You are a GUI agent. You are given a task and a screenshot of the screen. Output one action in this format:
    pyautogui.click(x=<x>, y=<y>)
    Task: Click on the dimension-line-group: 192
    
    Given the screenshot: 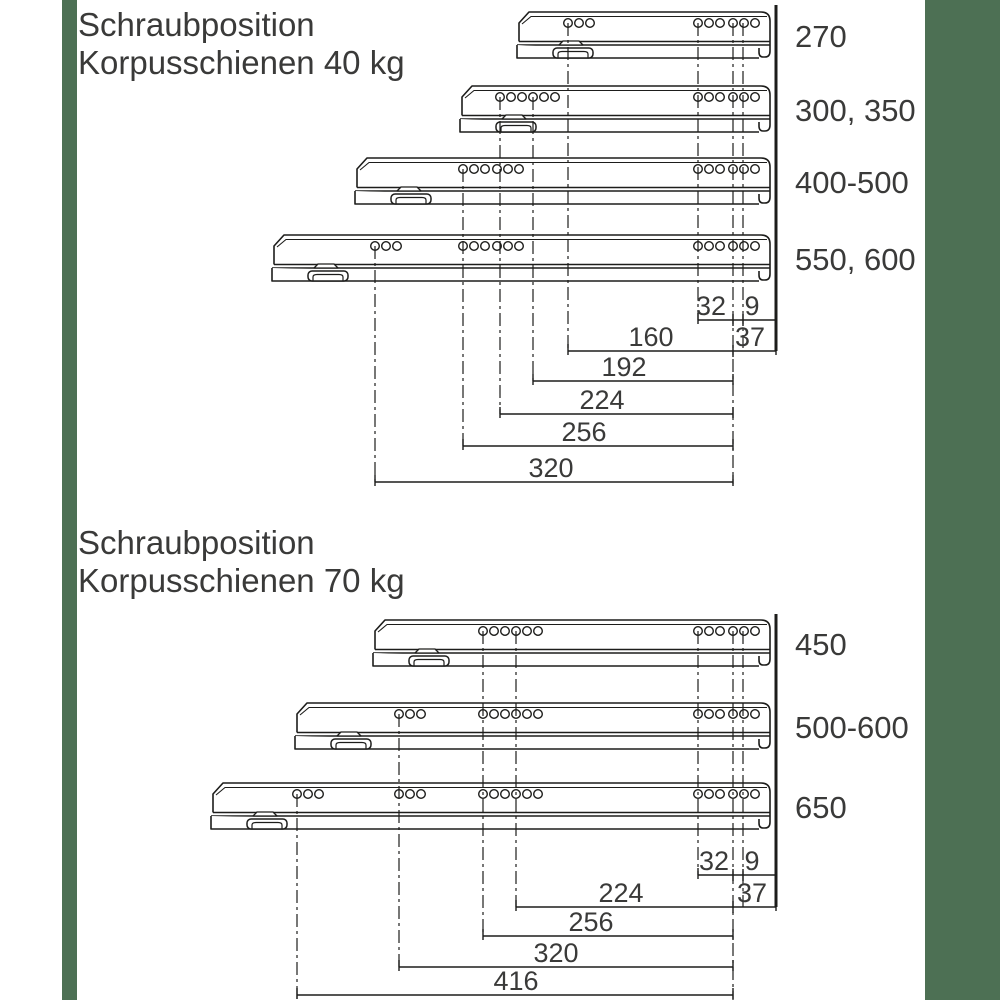 What is the action you would take?
    pyautogui.click(x=633, y=368)
    